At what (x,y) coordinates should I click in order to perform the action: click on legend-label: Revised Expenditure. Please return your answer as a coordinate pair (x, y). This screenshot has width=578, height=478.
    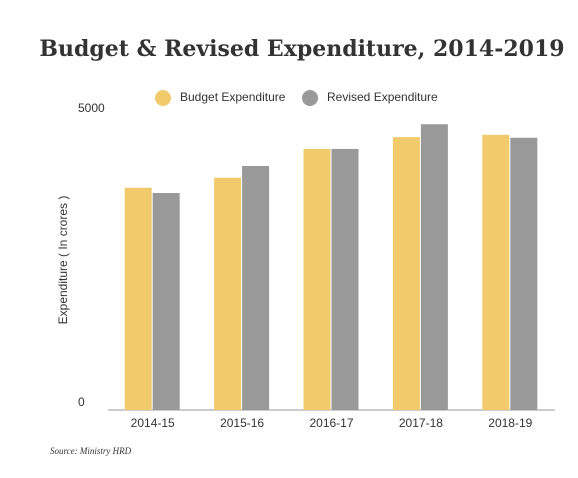
    Looking at the image, I should click on (382, 97).